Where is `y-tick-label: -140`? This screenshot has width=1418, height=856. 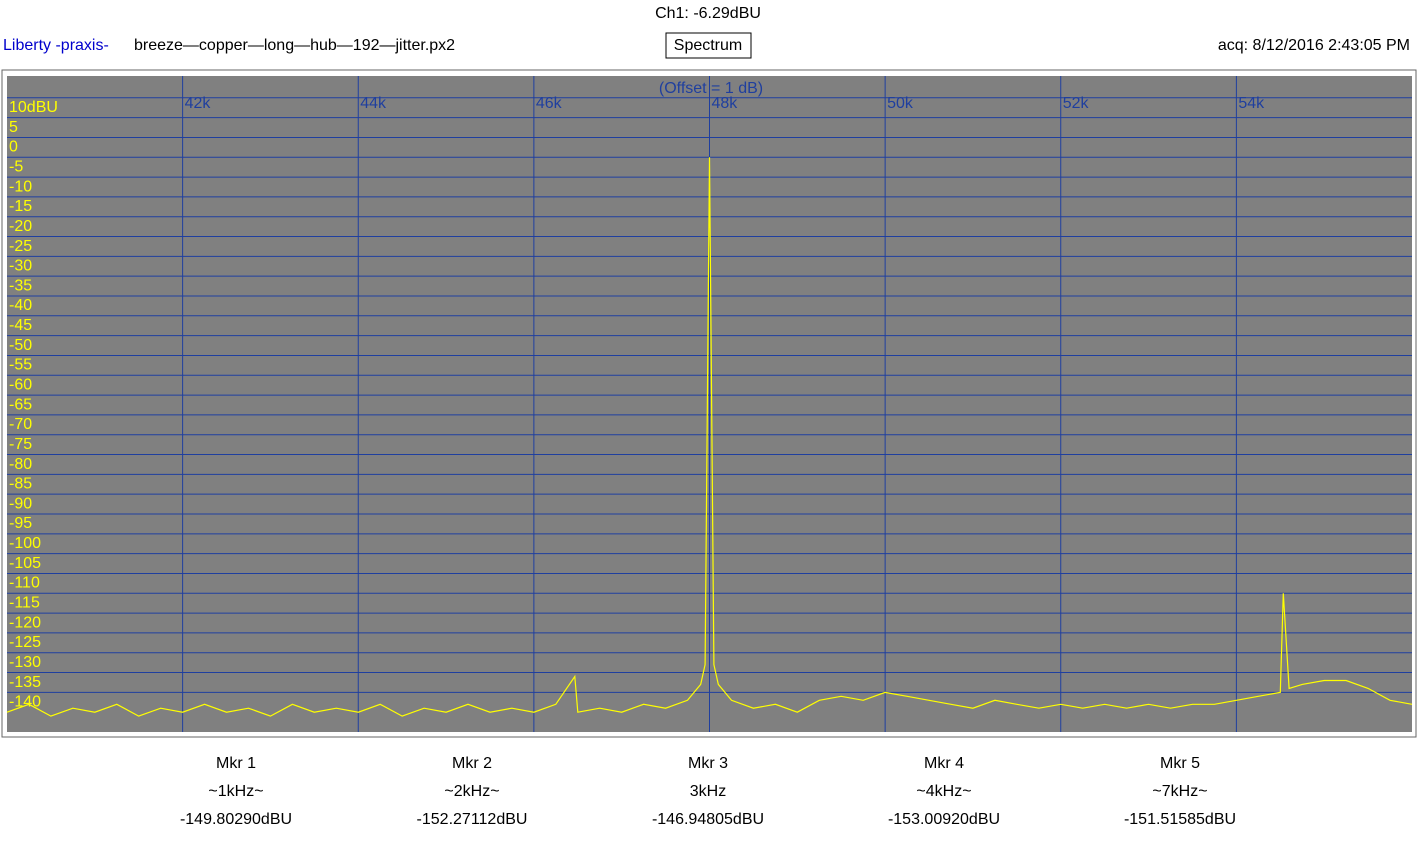 y-tick-label: -140 is located at coordinates (25, 702).